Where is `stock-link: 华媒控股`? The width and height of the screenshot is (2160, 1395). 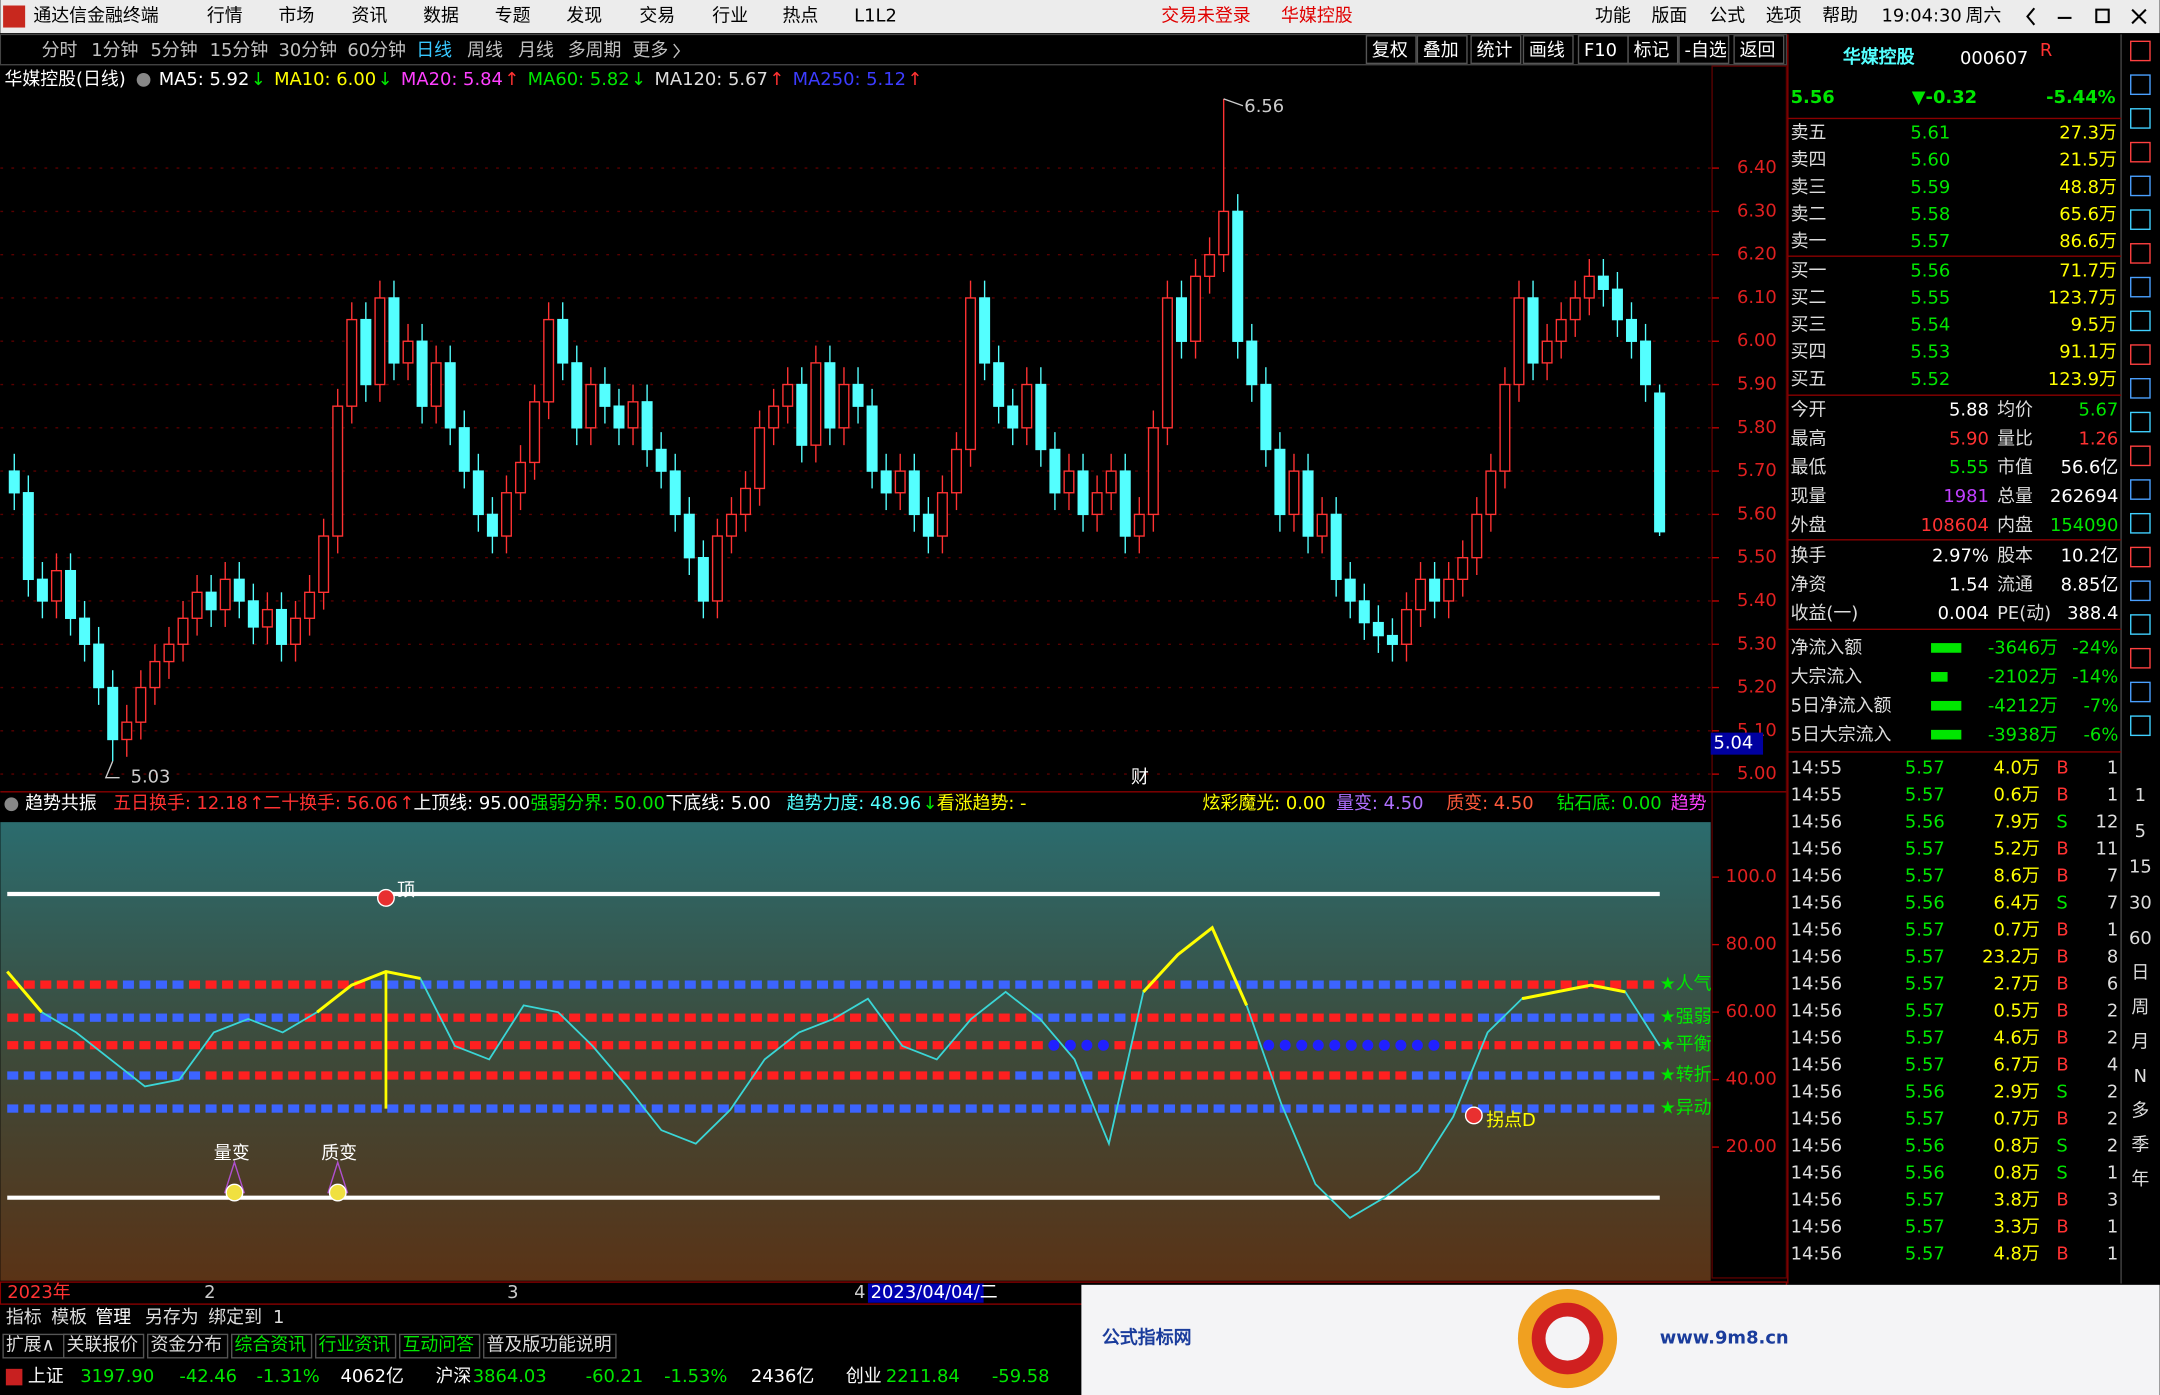
stock-link: 华媒控股 is located at coordinates (1317, 16).